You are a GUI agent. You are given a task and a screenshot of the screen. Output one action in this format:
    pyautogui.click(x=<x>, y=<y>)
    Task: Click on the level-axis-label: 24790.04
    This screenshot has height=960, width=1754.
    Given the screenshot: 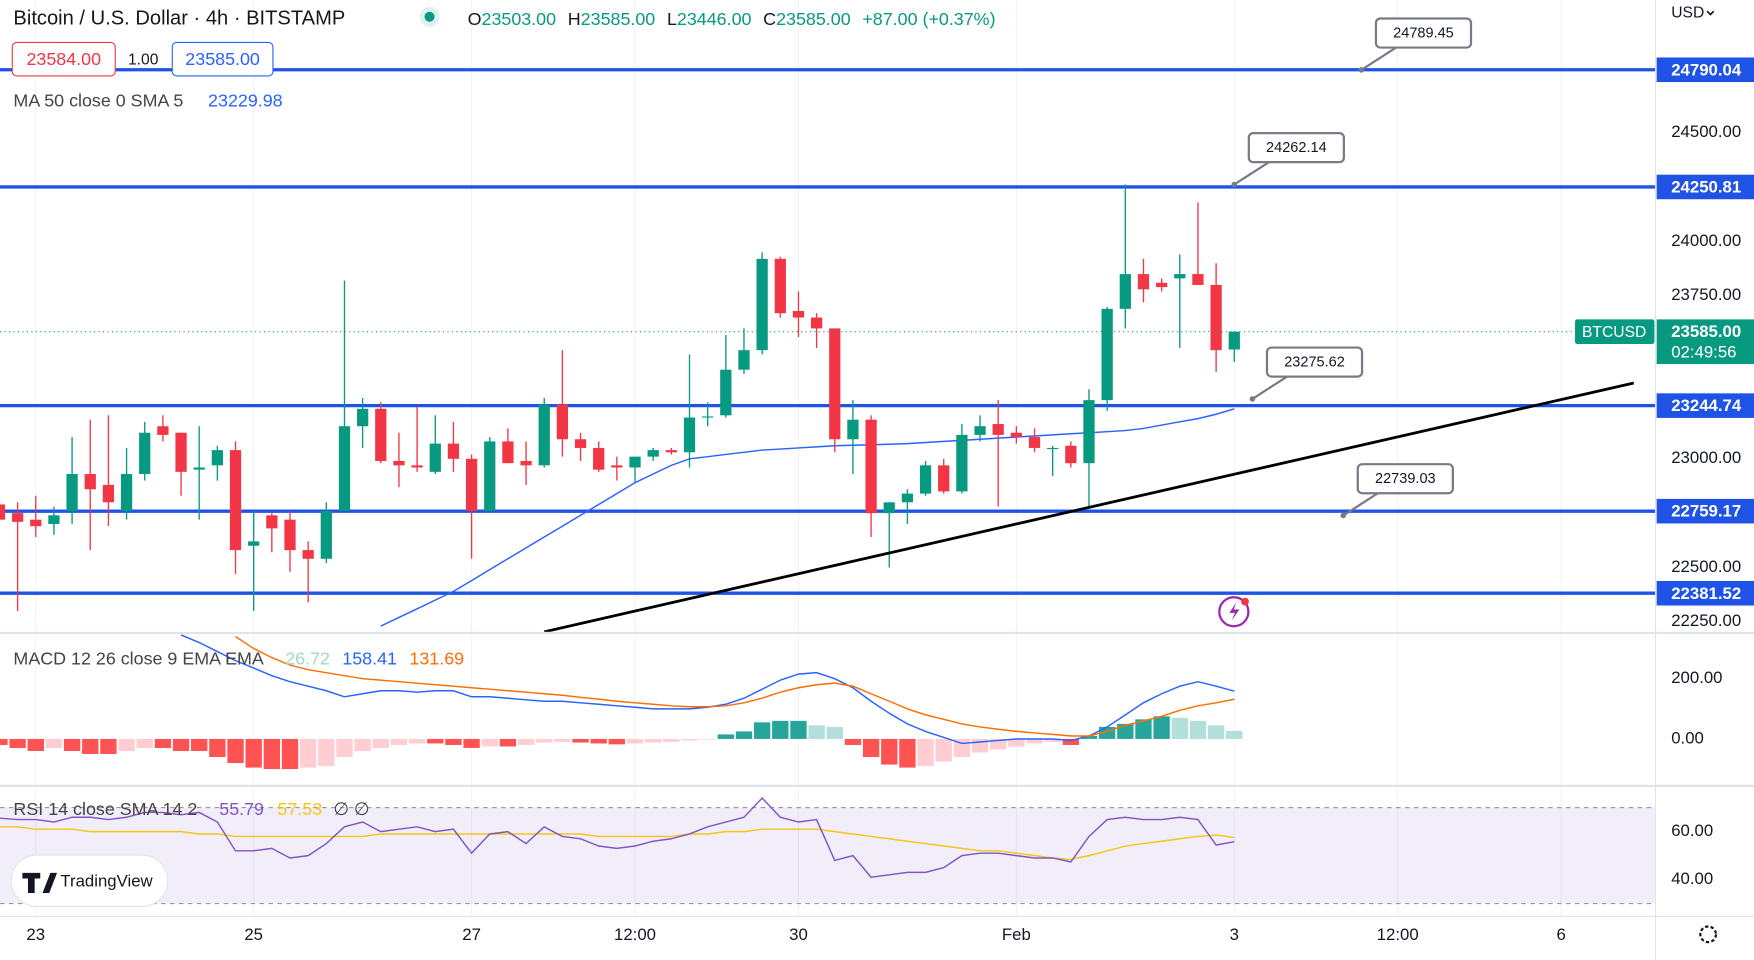 What is the action you would take?
    pyautogui.click(x=1706, y=69)
    